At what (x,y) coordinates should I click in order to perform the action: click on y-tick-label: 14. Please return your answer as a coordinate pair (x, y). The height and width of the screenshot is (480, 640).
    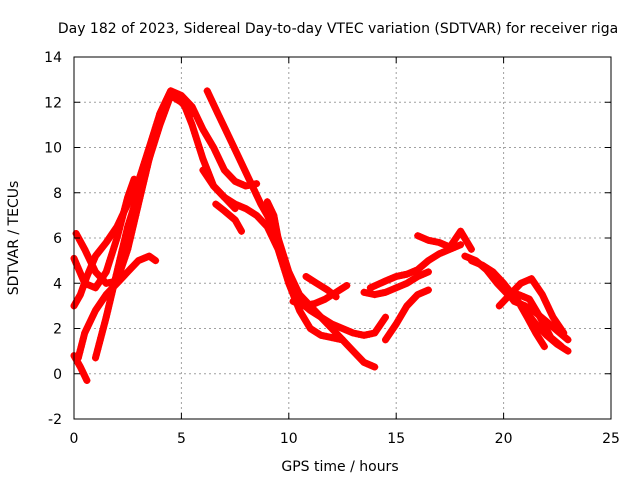
    Looking at the image, I should click on (53, 58).